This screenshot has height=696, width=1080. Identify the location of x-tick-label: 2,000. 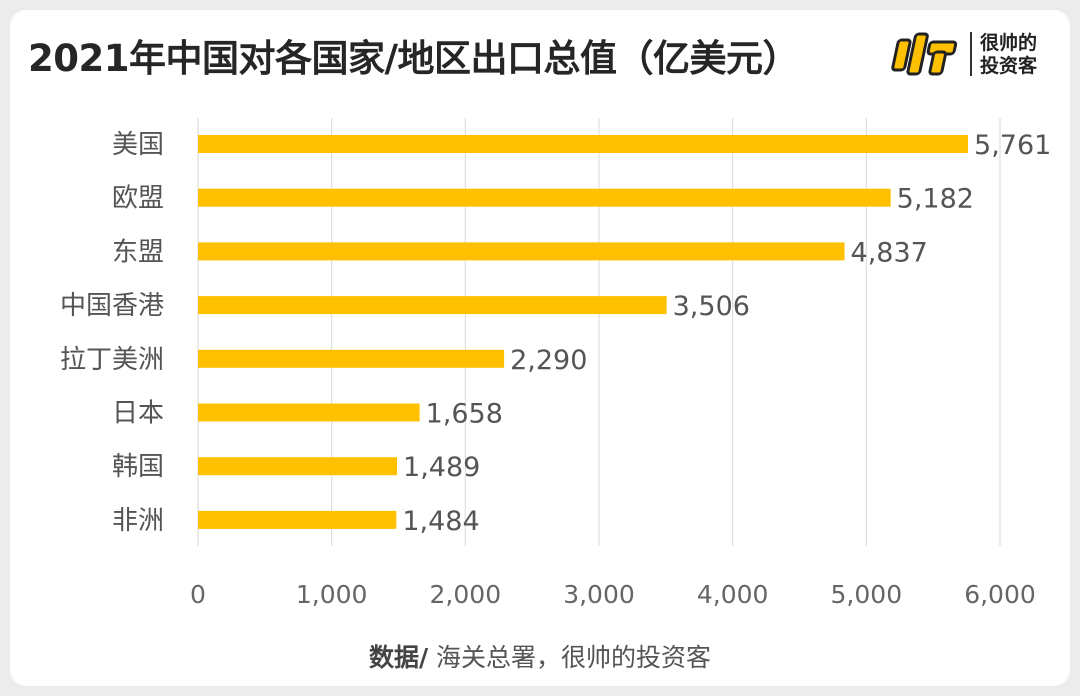
(466, 594).